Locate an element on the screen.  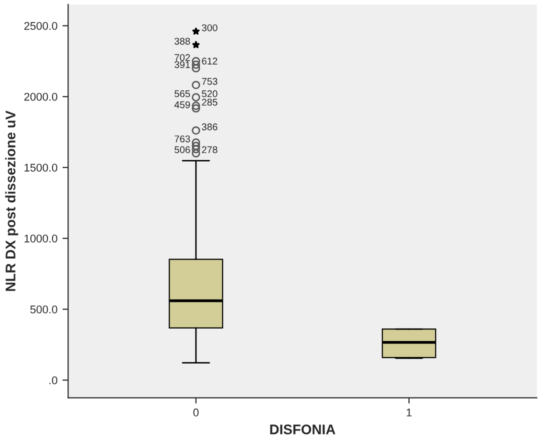
annotation: 300 is located at coordinates (210, 28).